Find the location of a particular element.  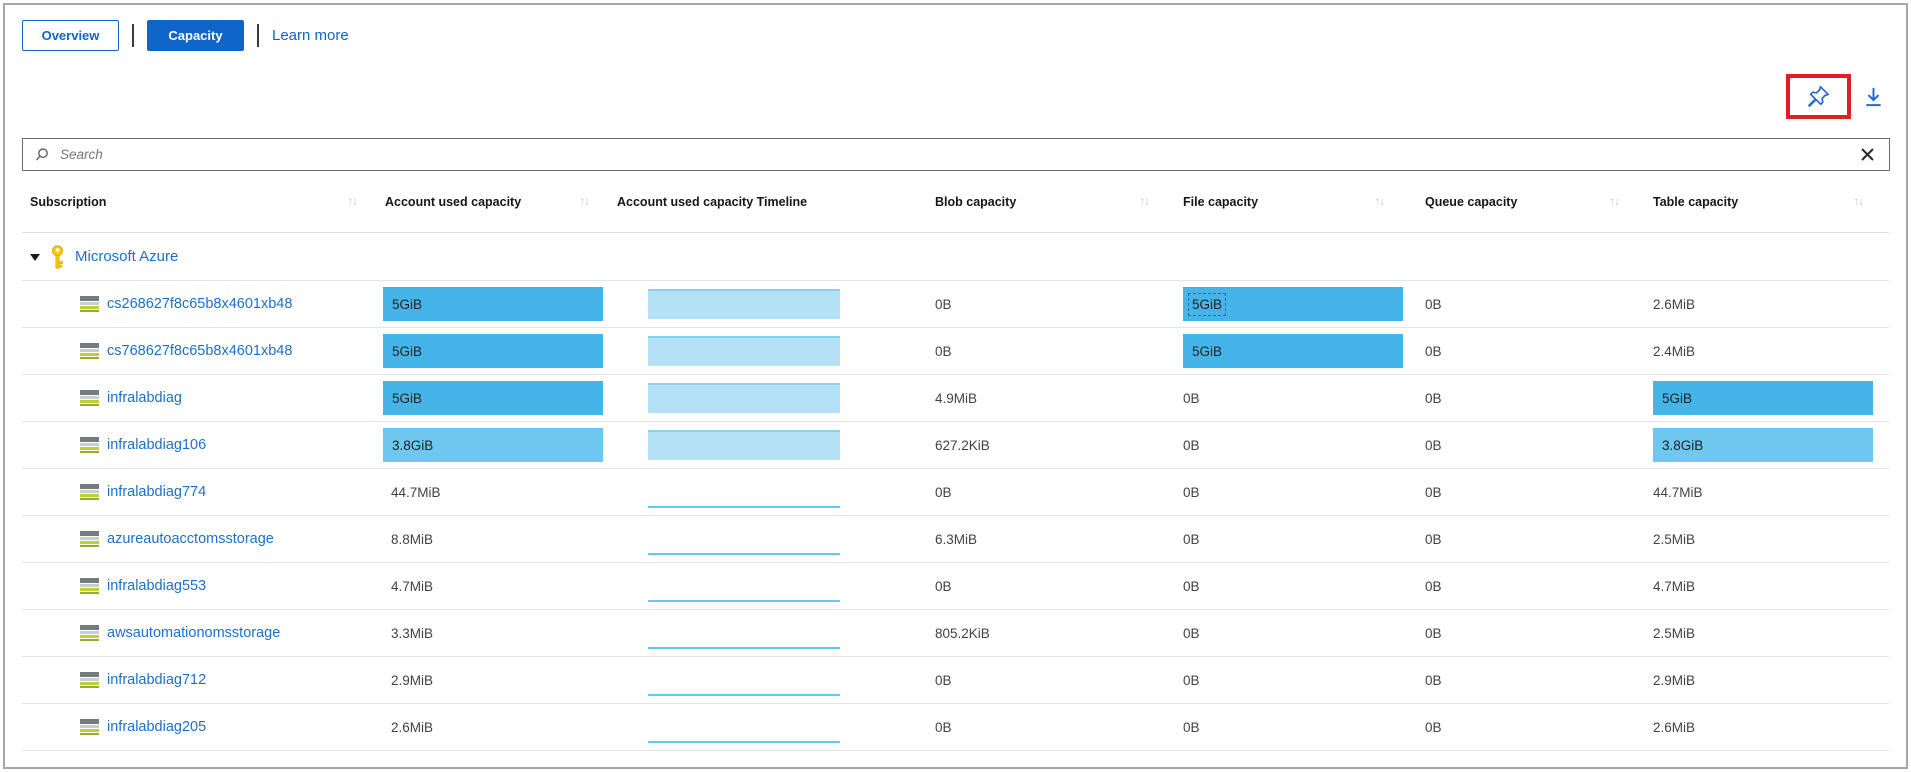

overview-button: Overview is located at coordinates (70, 35).